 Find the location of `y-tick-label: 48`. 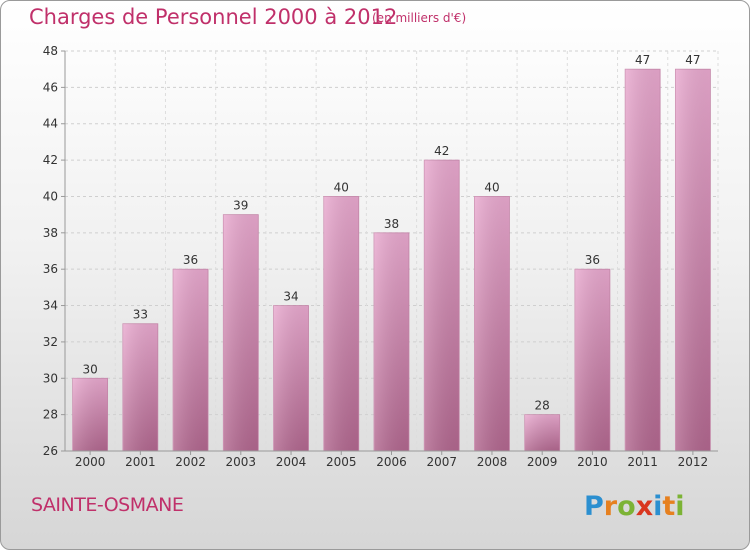

y-tick-label: 48 is located at coordinates (50, 51).